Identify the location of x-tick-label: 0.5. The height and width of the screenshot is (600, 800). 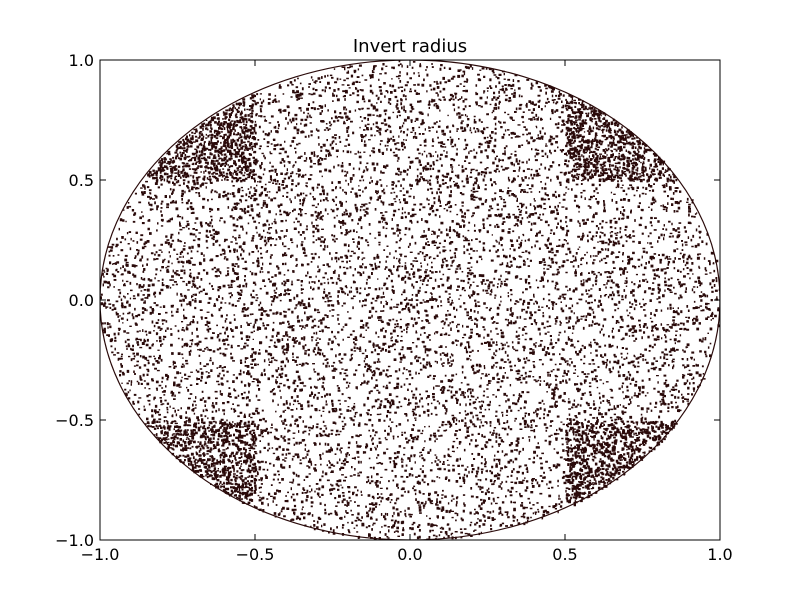
(564, 554).